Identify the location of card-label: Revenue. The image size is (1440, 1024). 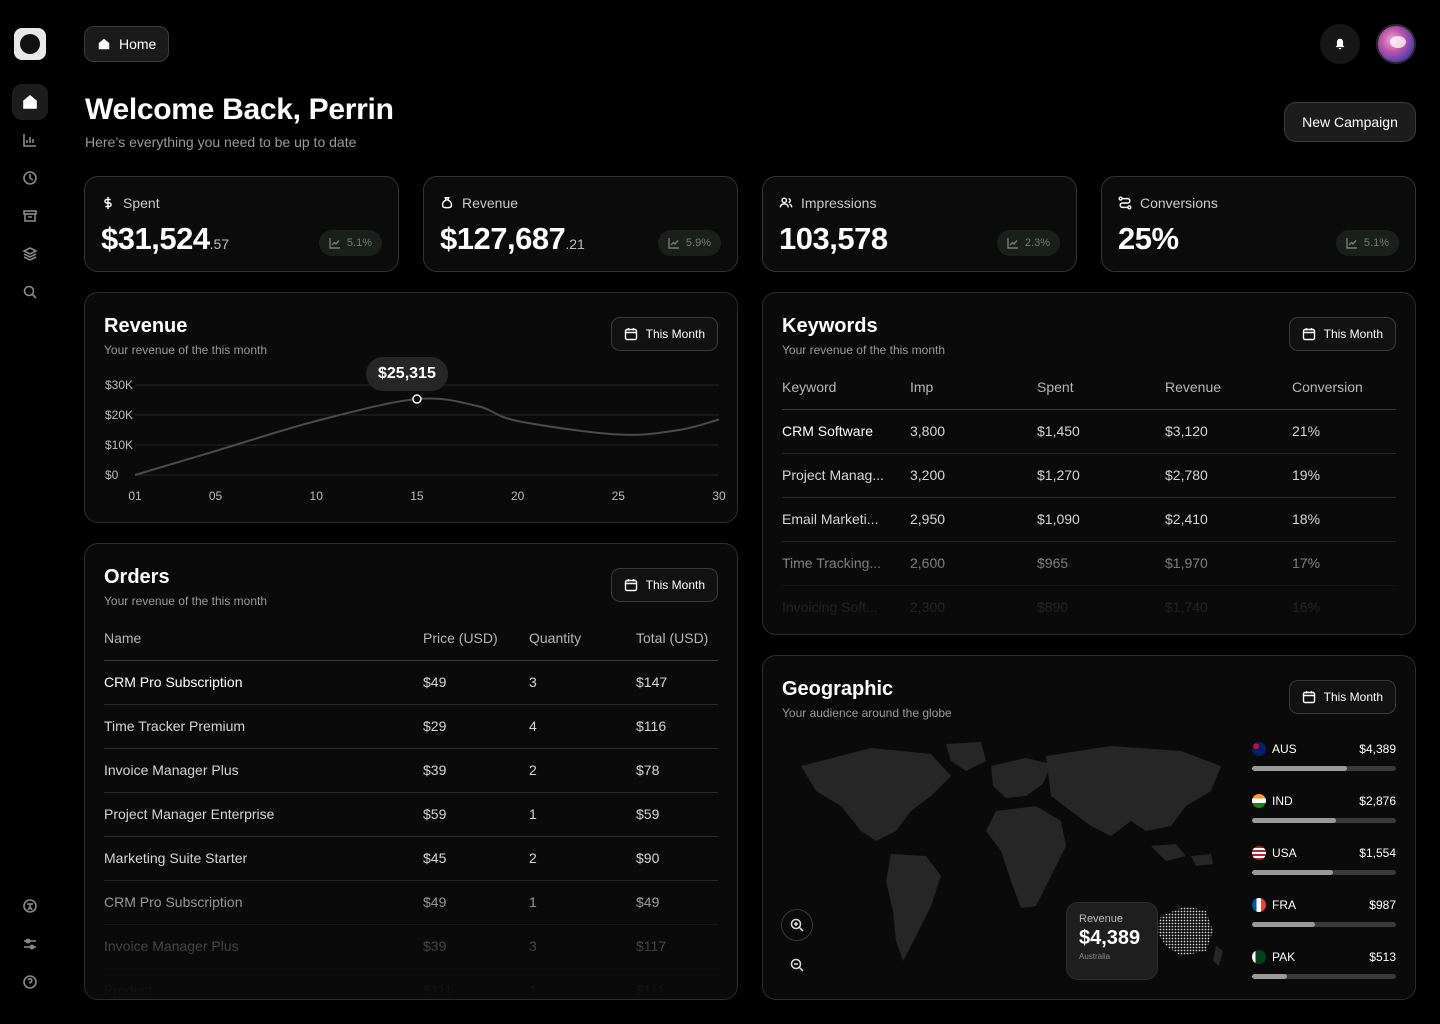
(1101, 919).